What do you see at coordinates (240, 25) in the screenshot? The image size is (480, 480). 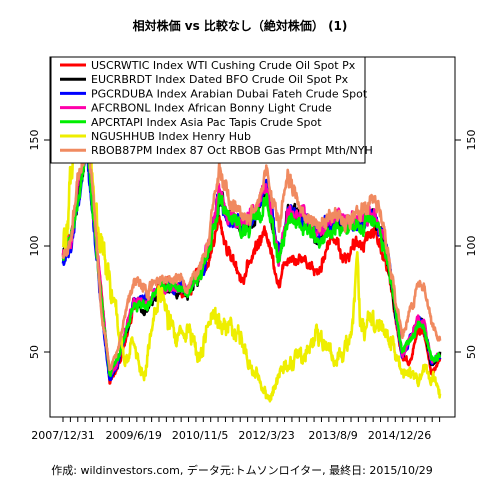 I see `chart-title: 相対株価 vs 比較なし（絶対株価） (1)` at bounding box center [240, 25].